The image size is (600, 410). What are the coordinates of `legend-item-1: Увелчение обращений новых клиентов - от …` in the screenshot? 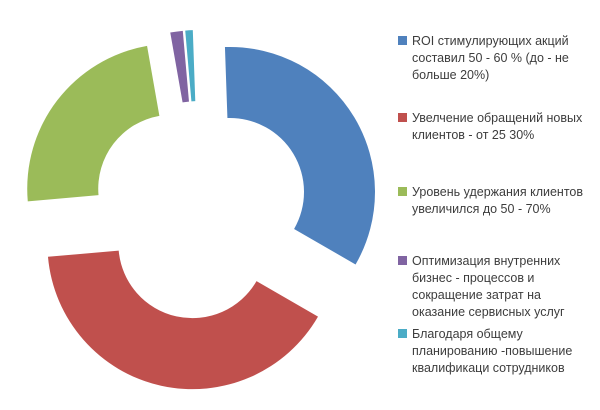 It's located at (496, 127).